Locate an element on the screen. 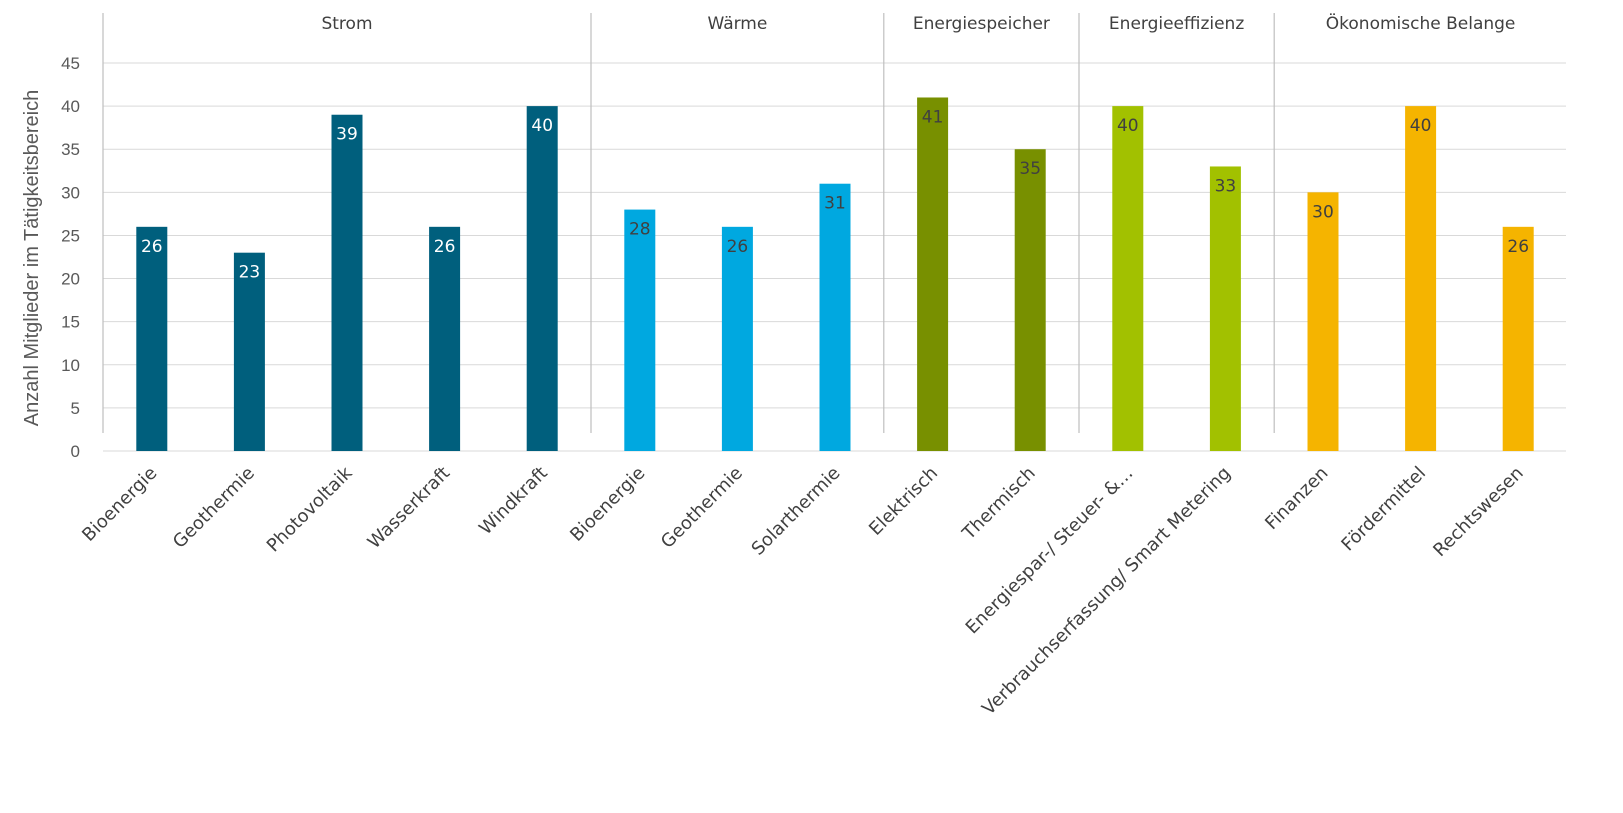 This screenshot has height=813, width=1623. y-tick-label: 25 is located at coordinates (70, 235).